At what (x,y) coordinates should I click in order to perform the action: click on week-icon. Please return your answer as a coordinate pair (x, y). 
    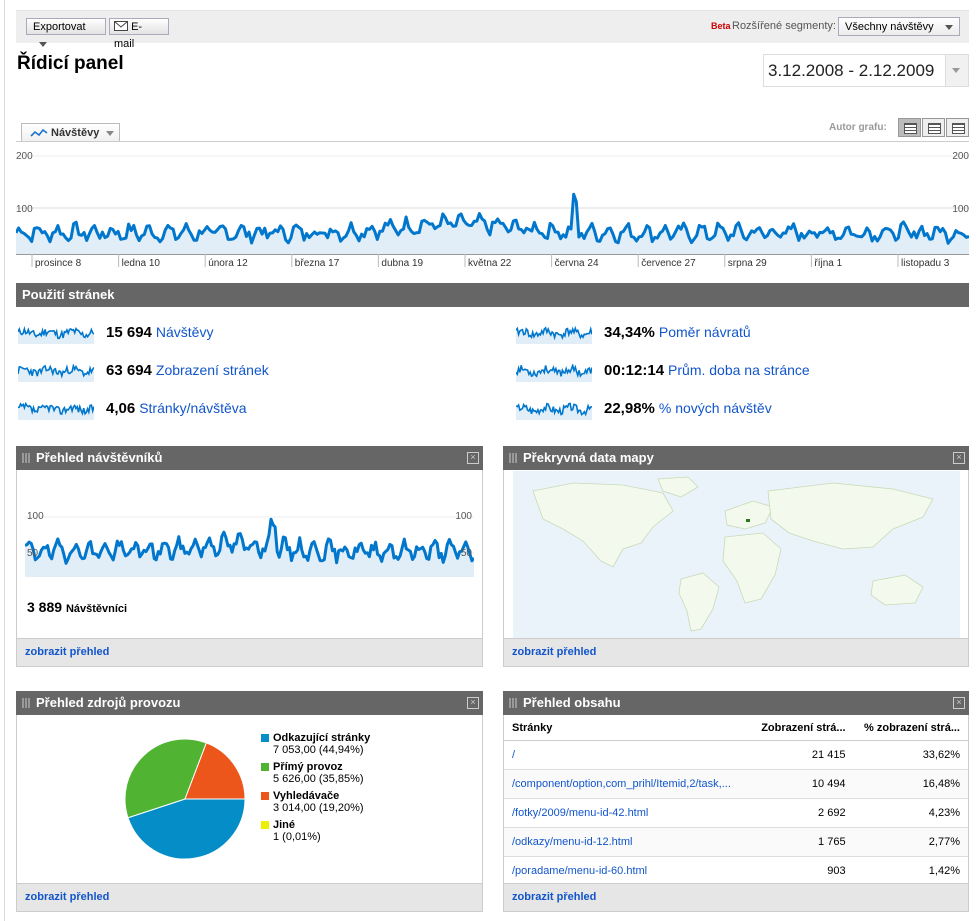
    Looking at the image, I should click on (934, 128).